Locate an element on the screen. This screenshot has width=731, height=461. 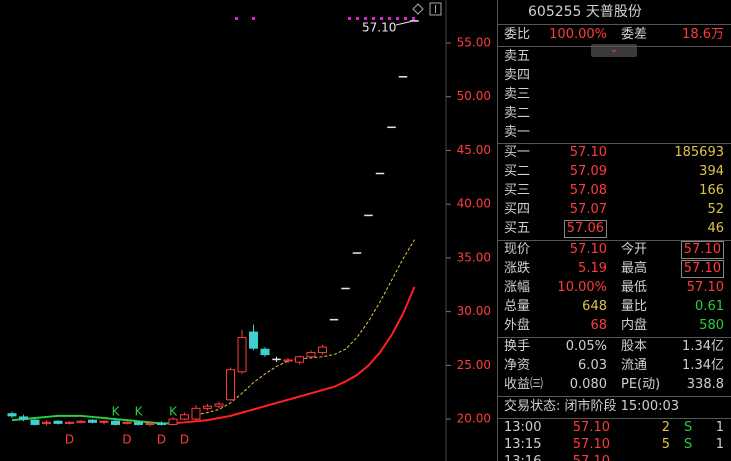
y-tick-label: 50.00 is located at coordinates (474, 96).